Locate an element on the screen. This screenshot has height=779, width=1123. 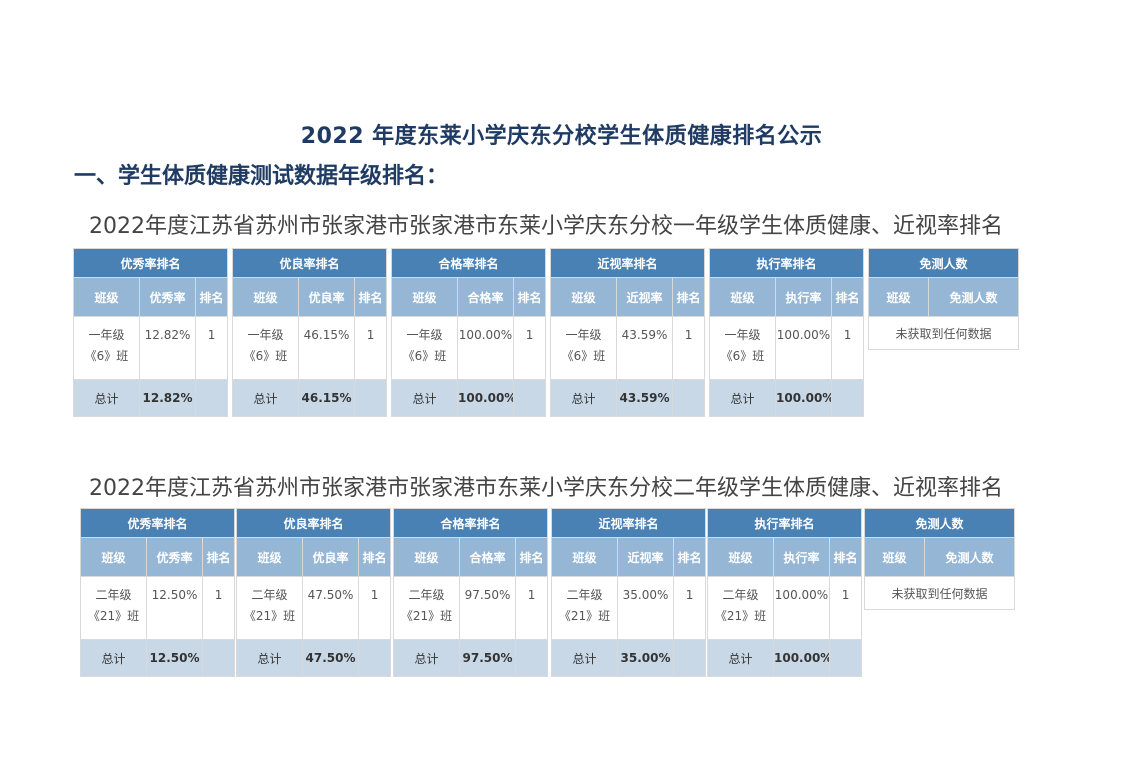
rate-cell: 46.15% is located at coordinates (326, 348).